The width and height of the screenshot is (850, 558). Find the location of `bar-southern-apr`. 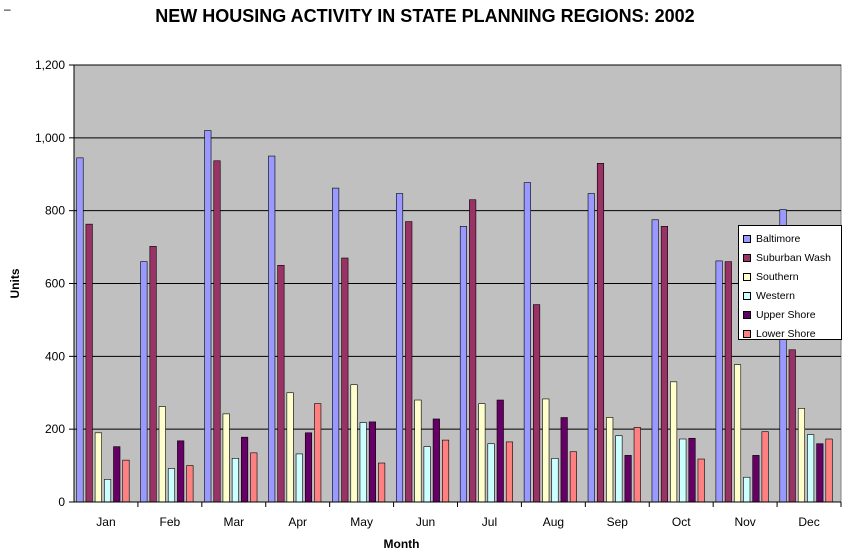

bar-southern-apr is located at coordinates (290, 447).